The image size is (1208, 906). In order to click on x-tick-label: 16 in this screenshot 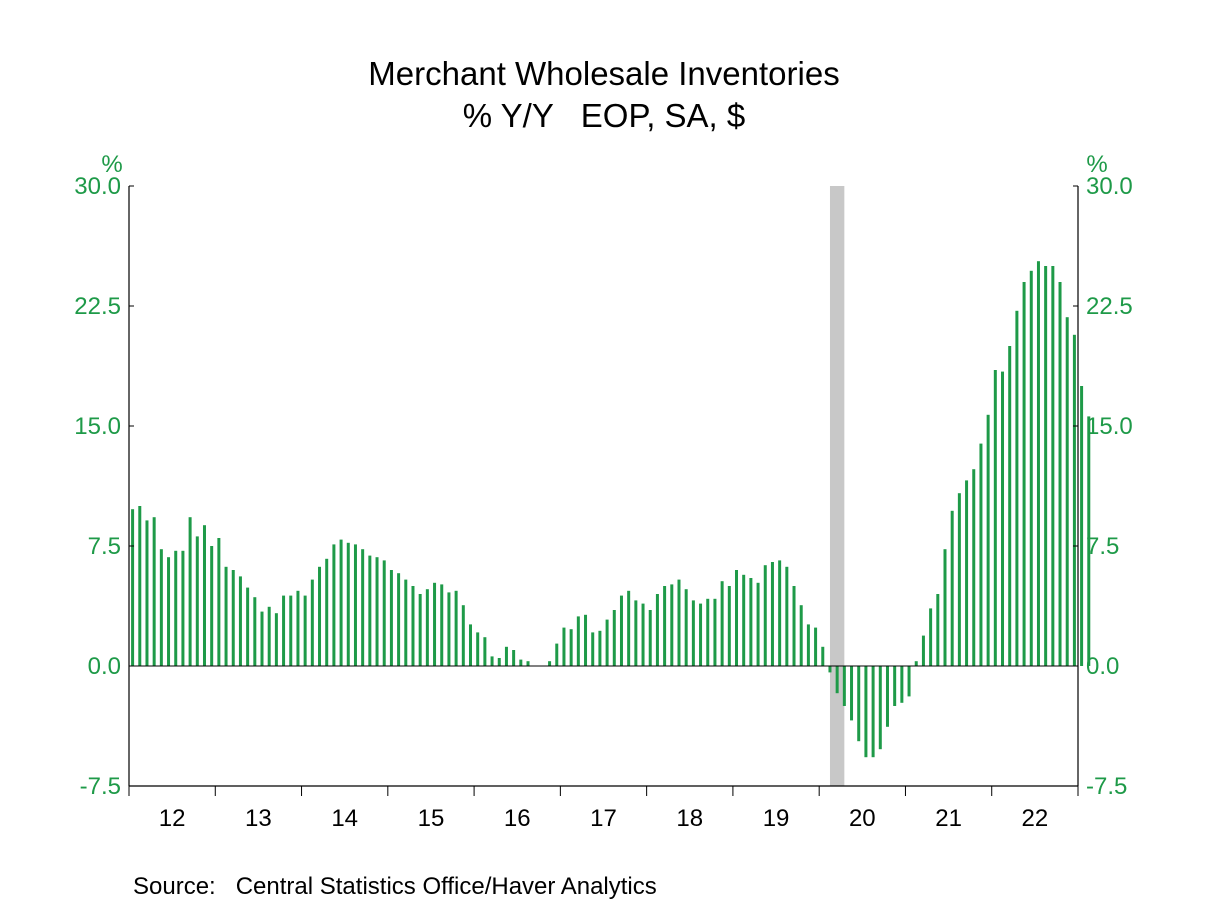, I will do `click(517, 818)`.